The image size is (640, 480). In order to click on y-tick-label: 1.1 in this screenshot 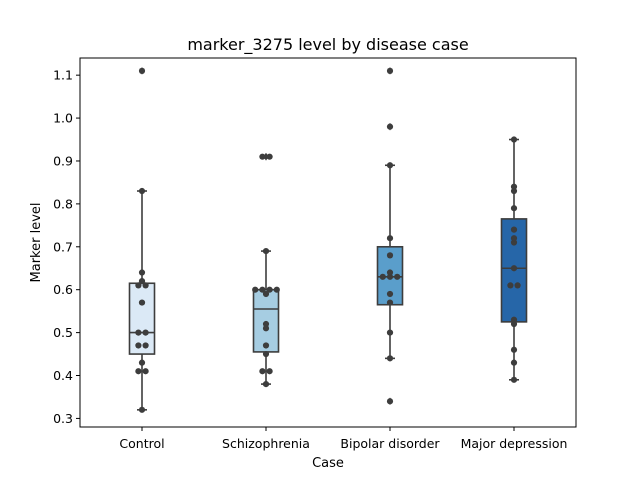, I will do `click(63, 75)`.